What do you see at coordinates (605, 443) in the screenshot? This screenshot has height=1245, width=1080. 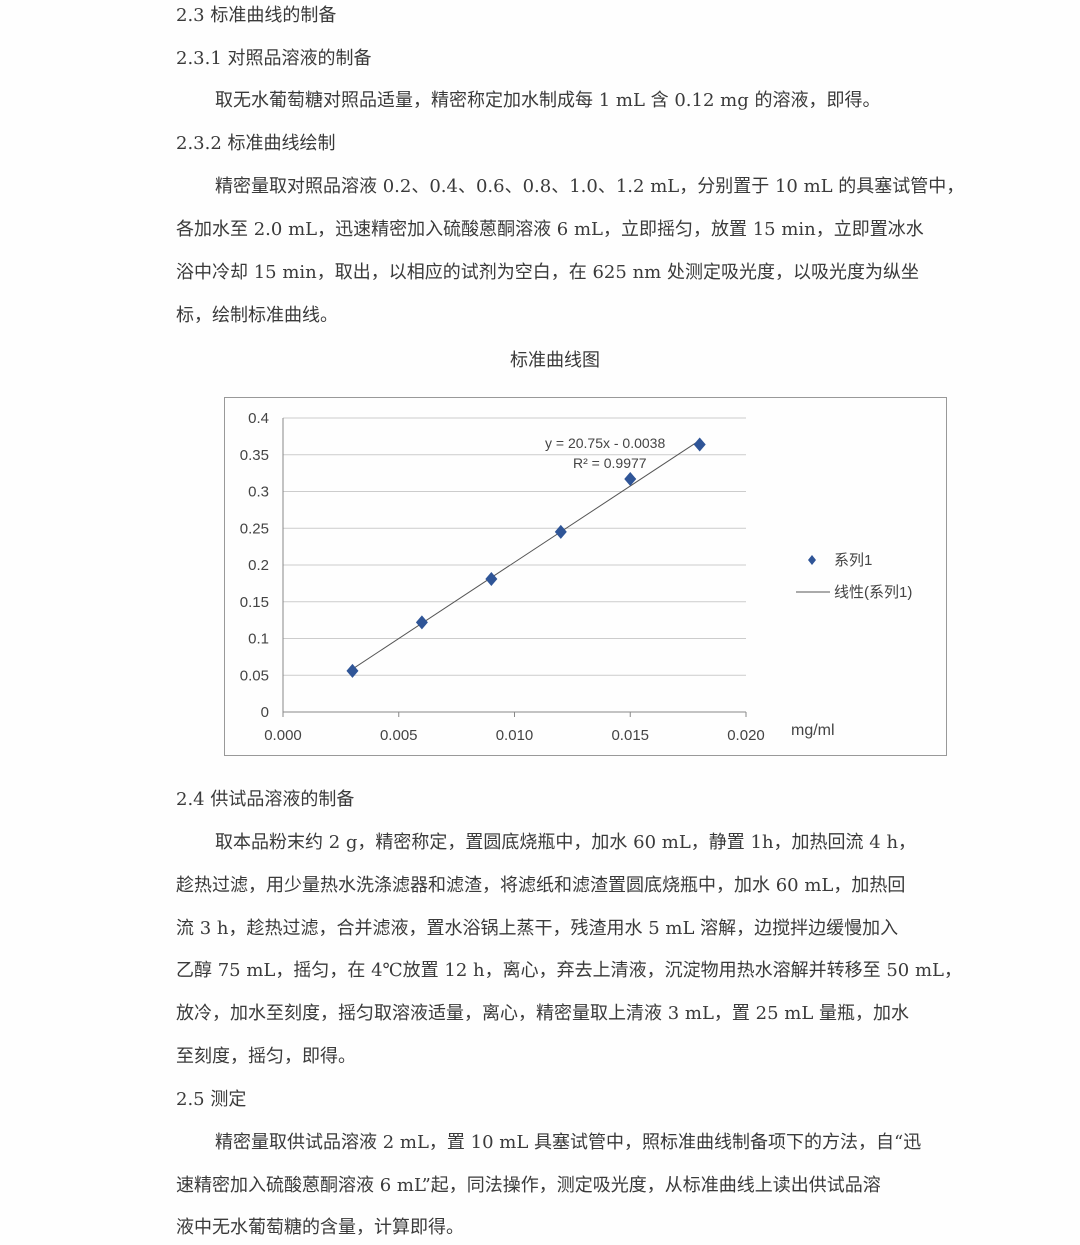 I see `trendline-equation: y = 20.75x - 0.0038` at bounding box center [605, 443].